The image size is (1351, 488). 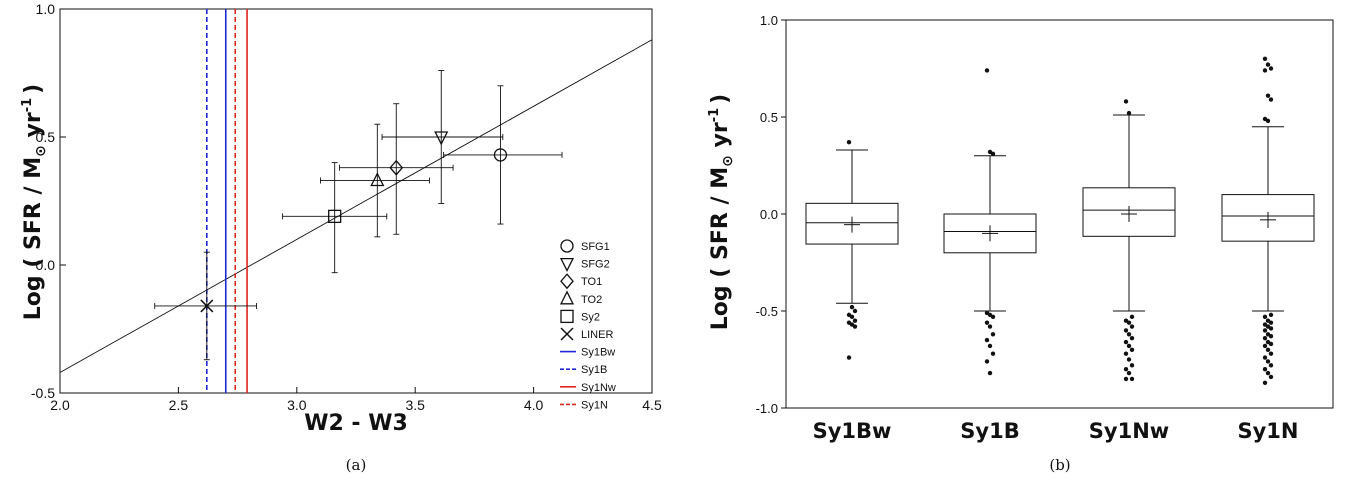 I want to click on y-tick-label: 1.0, so click(x=769, y=20).